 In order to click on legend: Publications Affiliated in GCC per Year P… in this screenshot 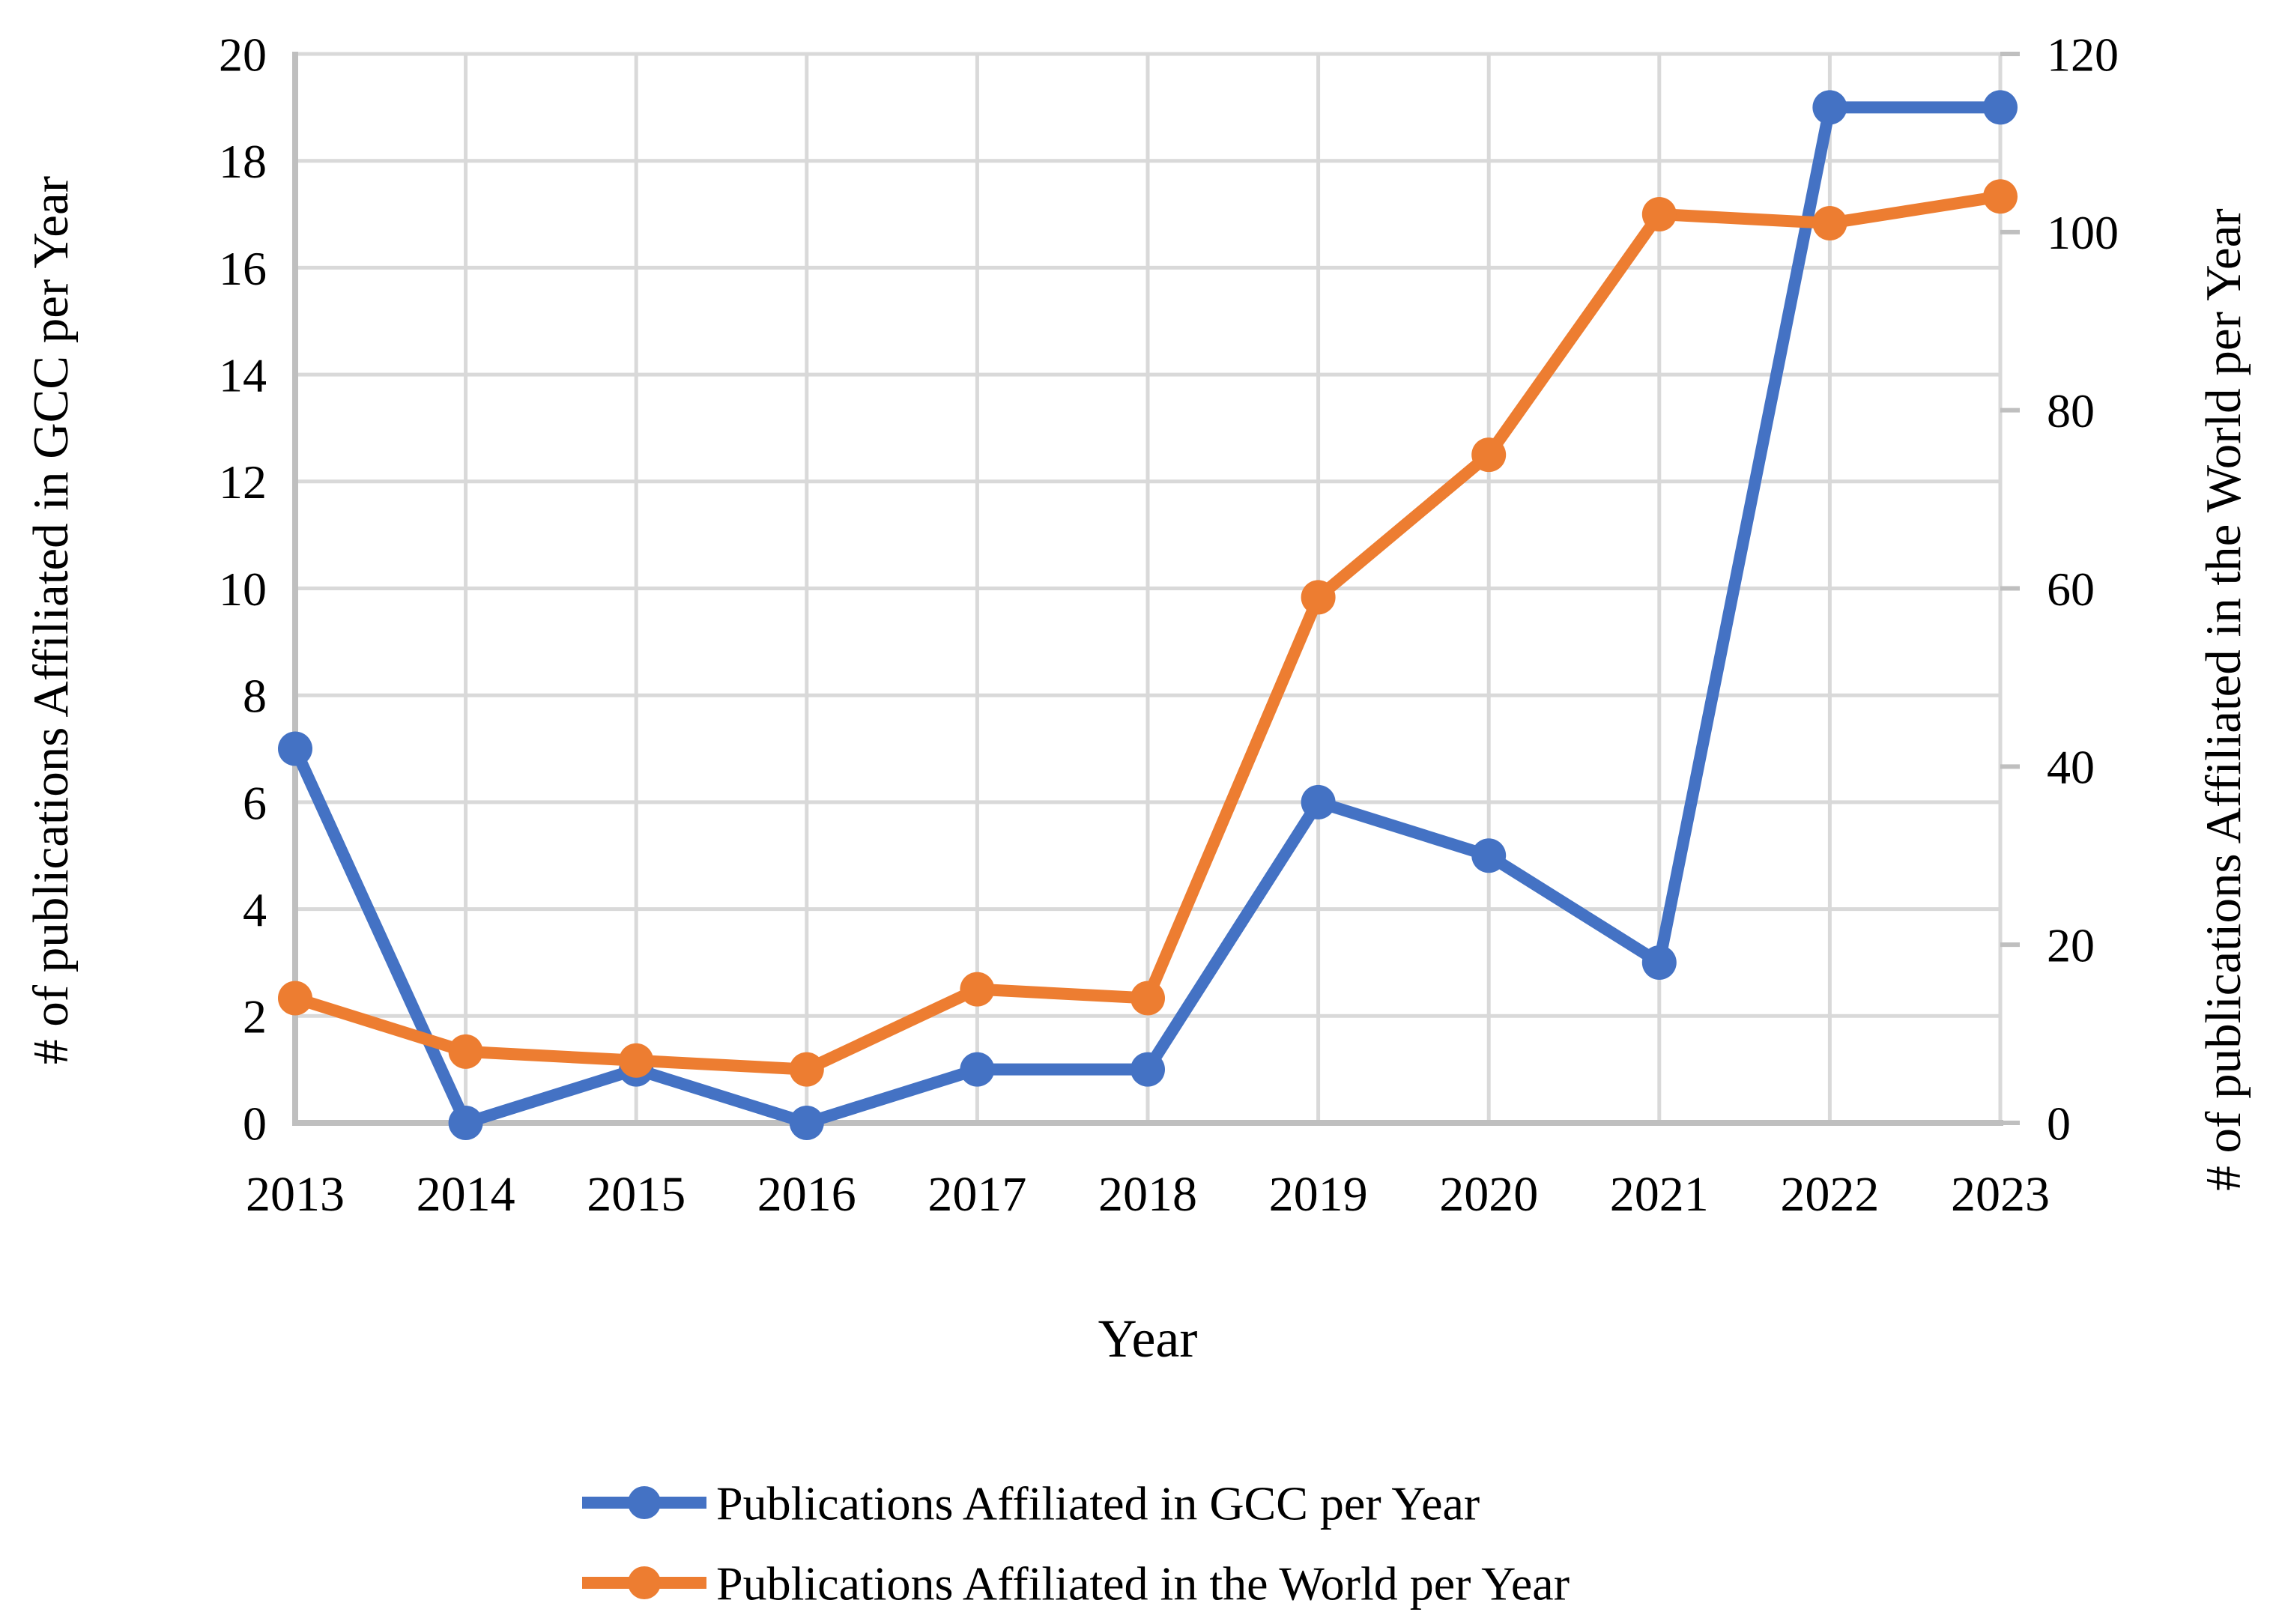, I will do `click(1076, 1543)`.